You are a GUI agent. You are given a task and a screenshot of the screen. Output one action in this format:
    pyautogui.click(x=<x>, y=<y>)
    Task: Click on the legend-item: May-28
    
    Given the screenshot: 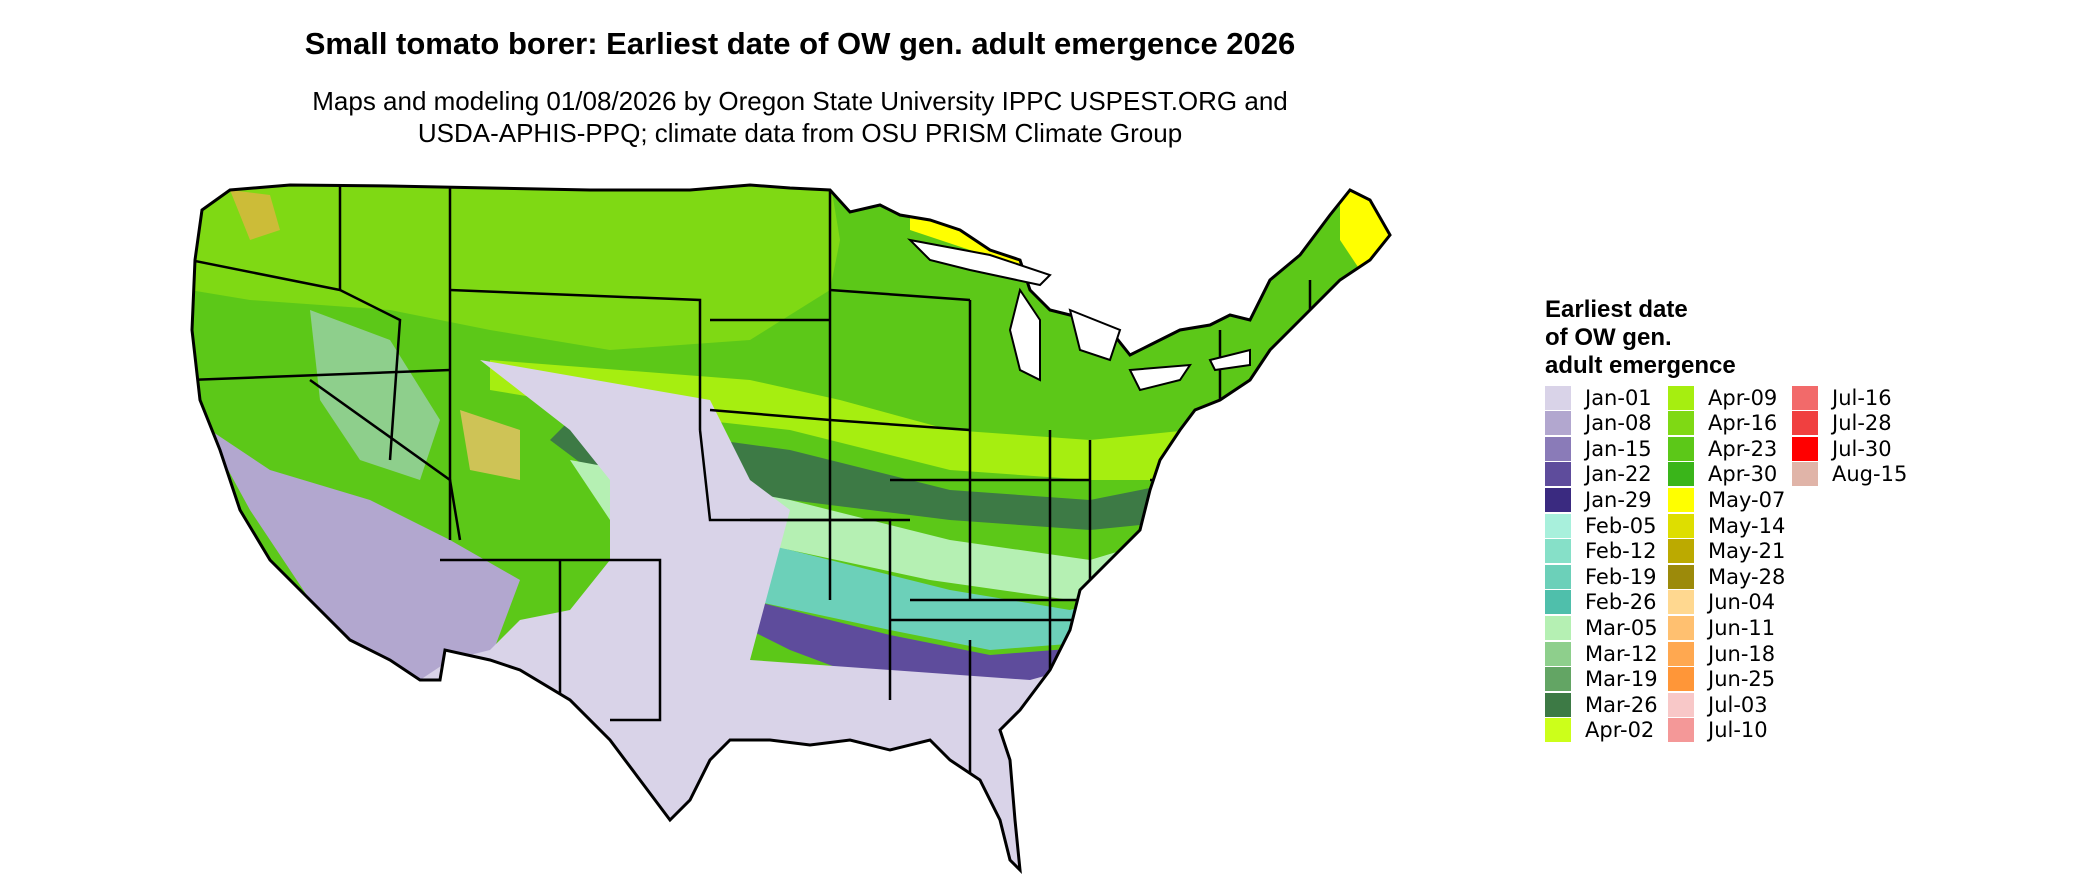 What is the action you would take?
    pyautogui.click(x=1726, y=576)
    